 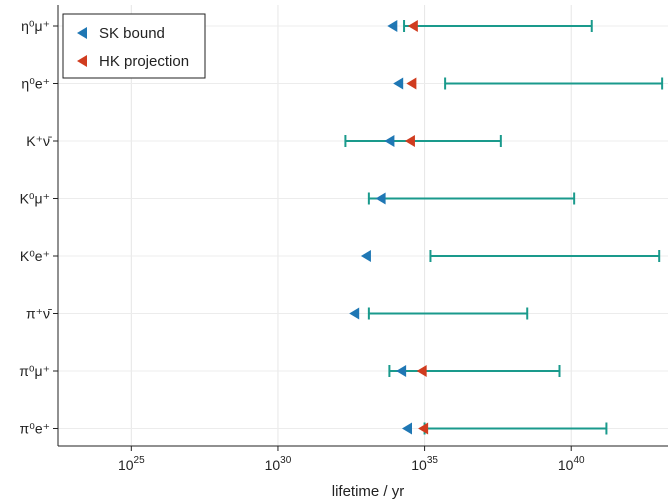 I want to click on y-tick-label: π⁺ν̄, so click(x=39, y=314).